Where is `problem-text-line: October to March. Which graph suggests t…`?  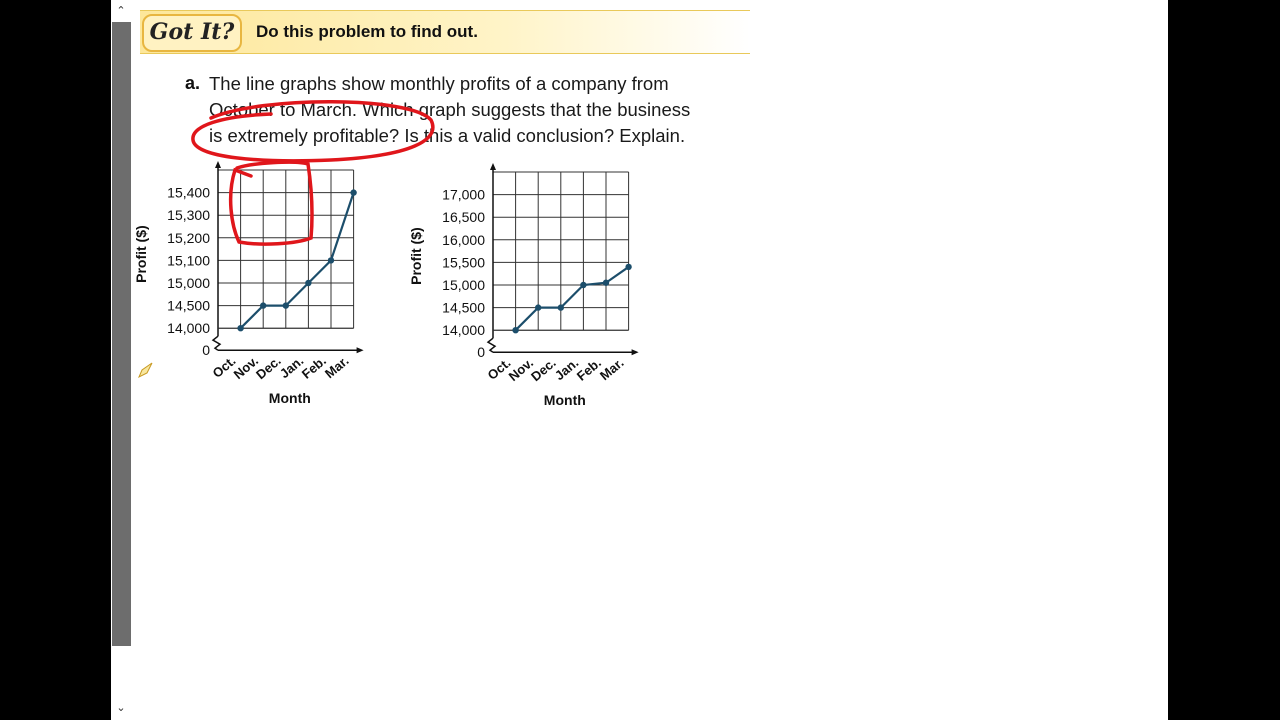
problem-text-line: October to March. Which graph suggests t… is located at coordinates (450, 109).